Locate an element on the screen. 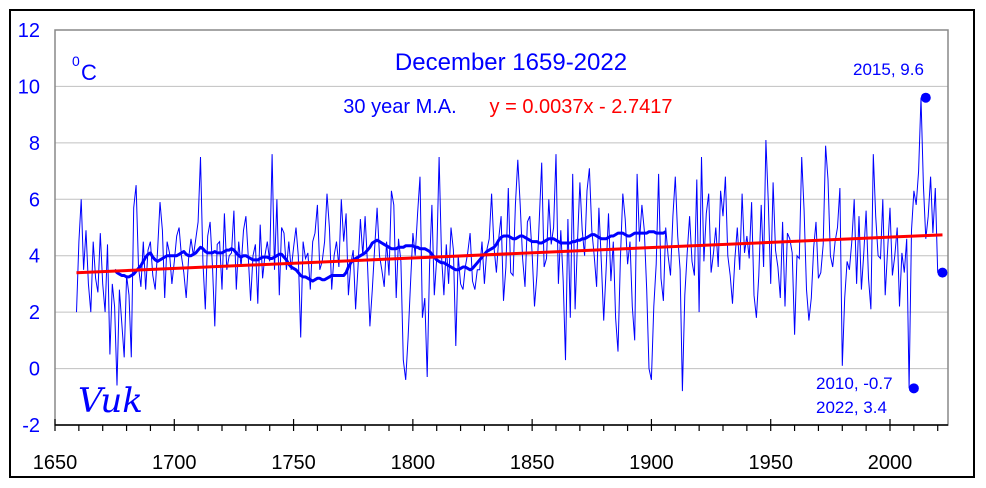  y-tick-label: 12 is located at coordinates (29, 31).